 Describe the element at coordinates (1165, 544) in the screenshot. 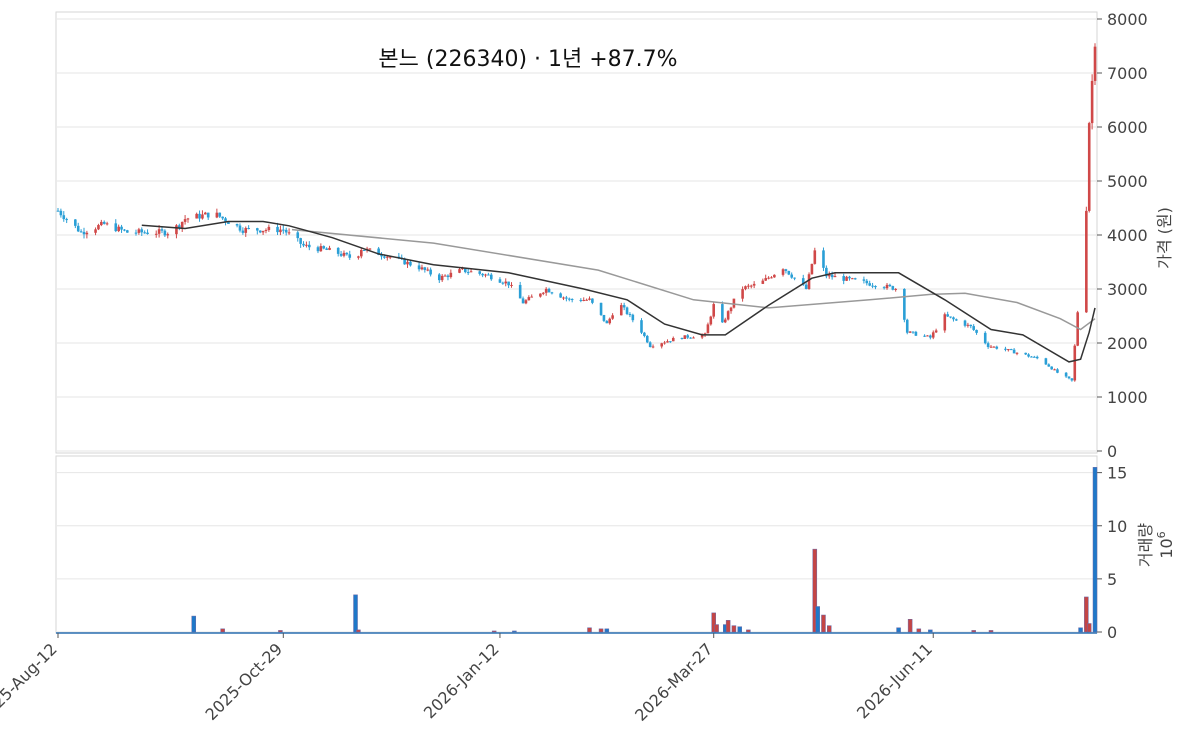

I see `volume-scale-label: 106` at that location.